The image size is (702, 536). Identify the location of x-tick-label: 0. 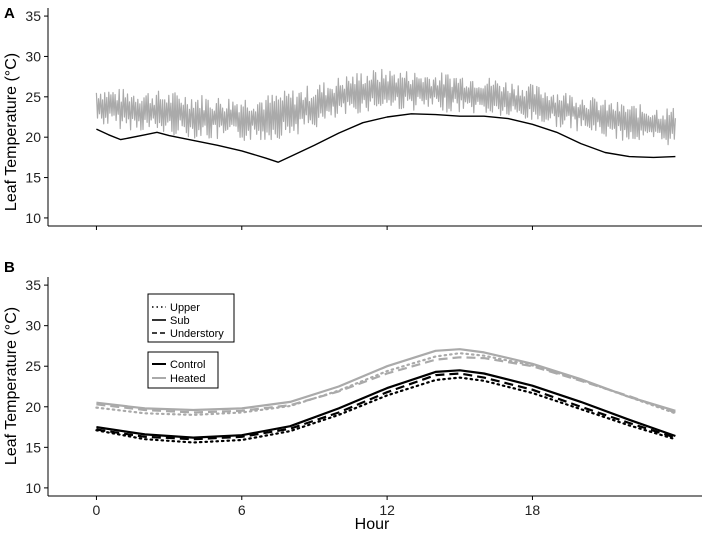
(97, 510).